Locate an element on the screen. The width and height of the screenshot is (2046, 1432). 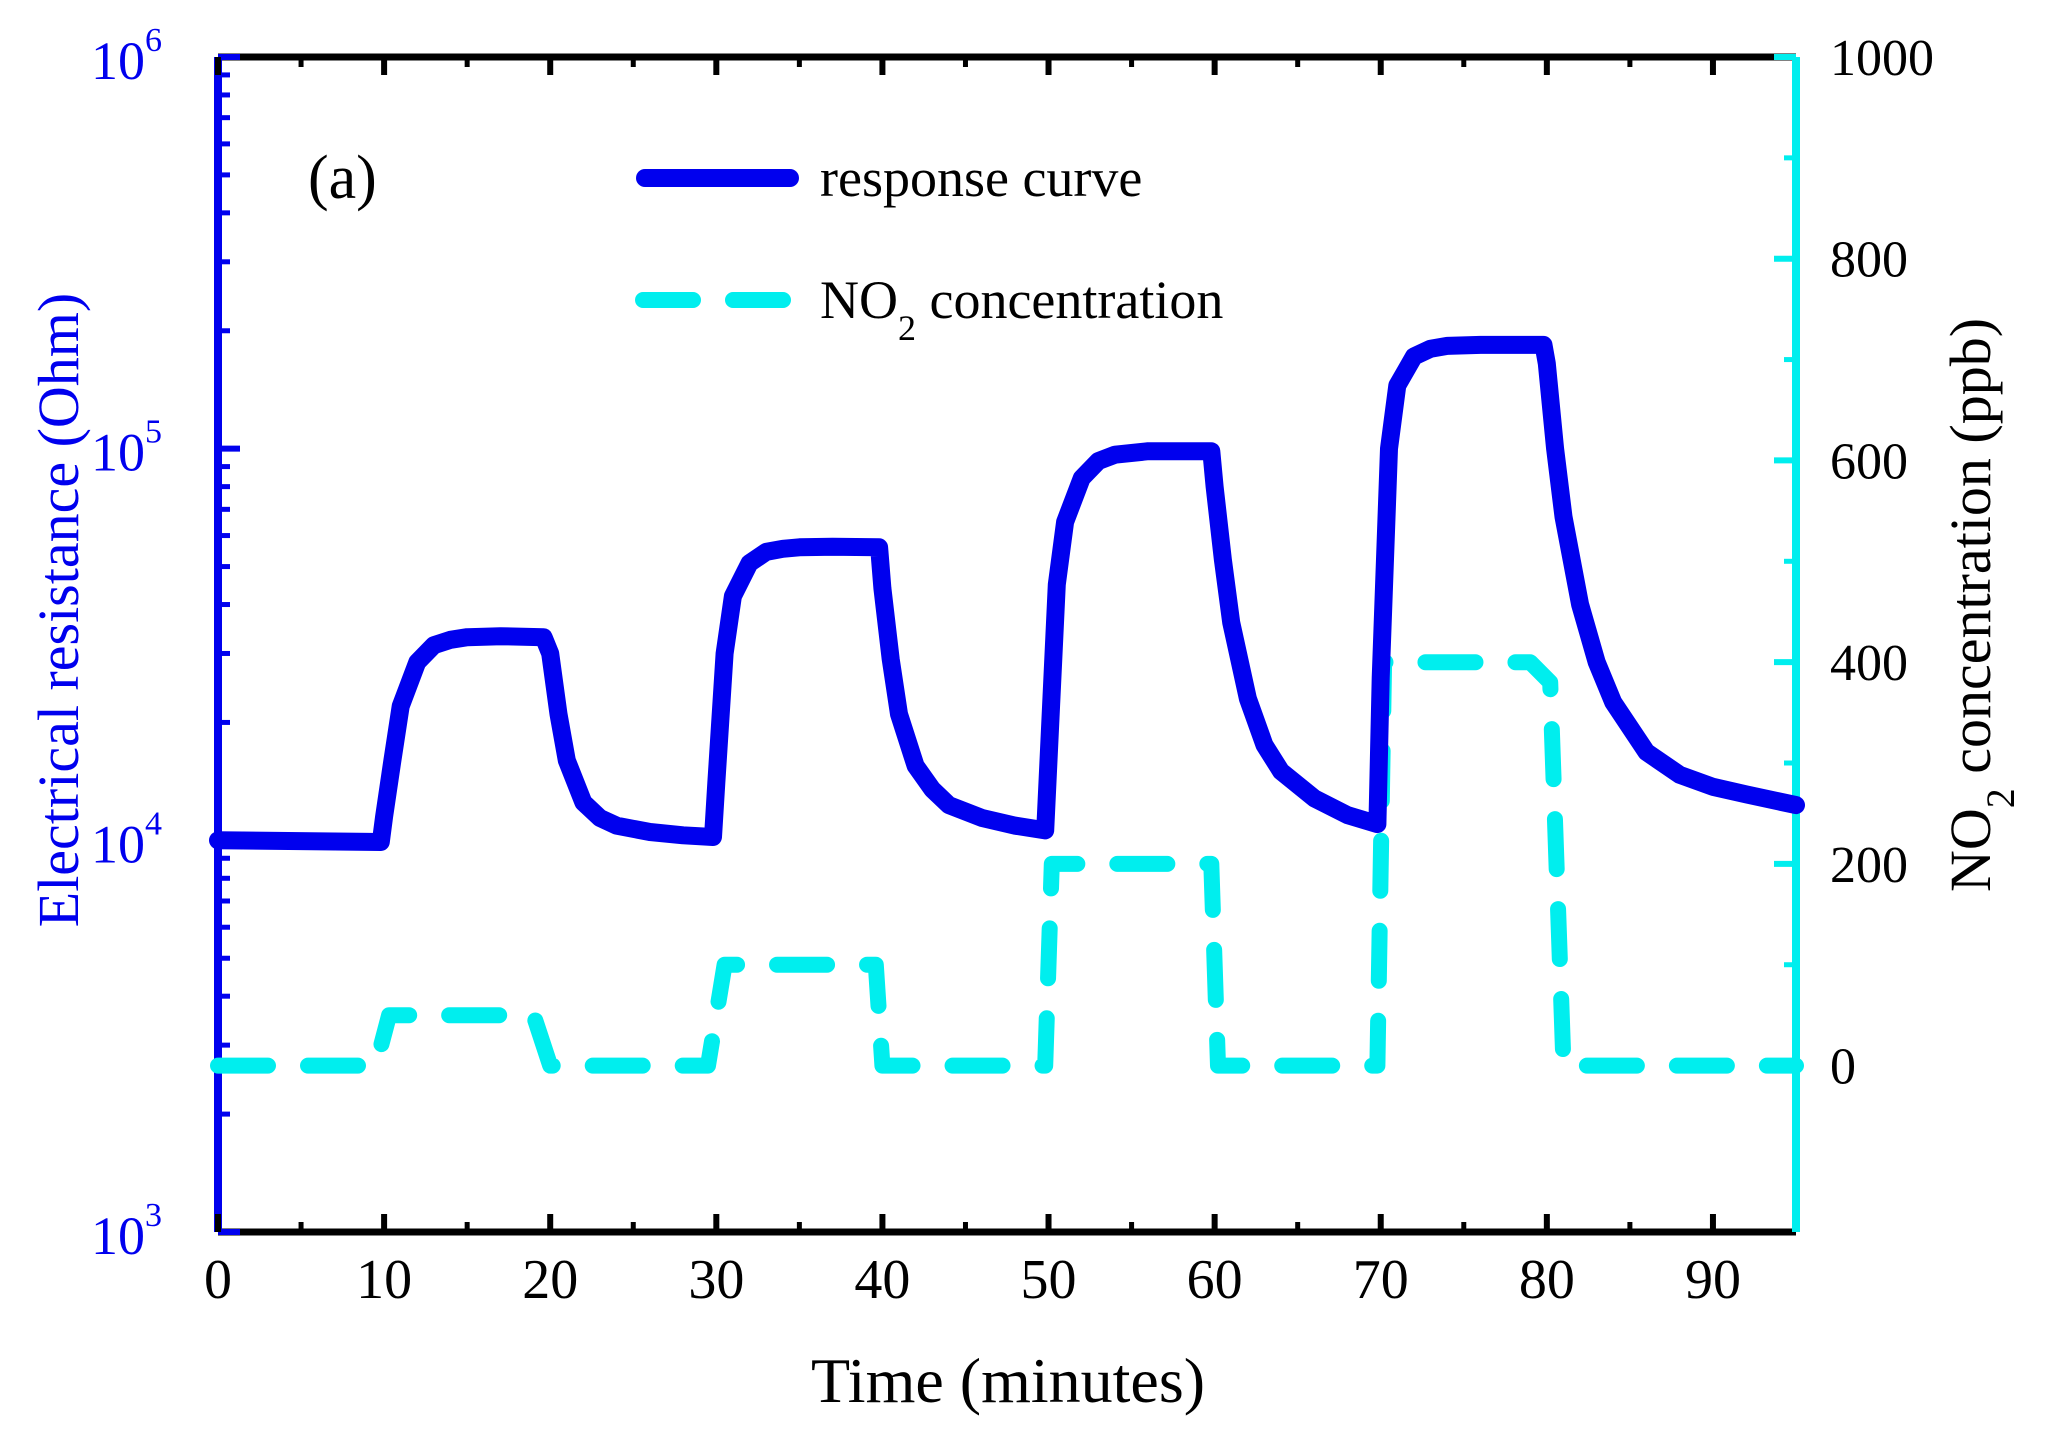
x-tick-label: 40 is located at coordinates (882, 1280).